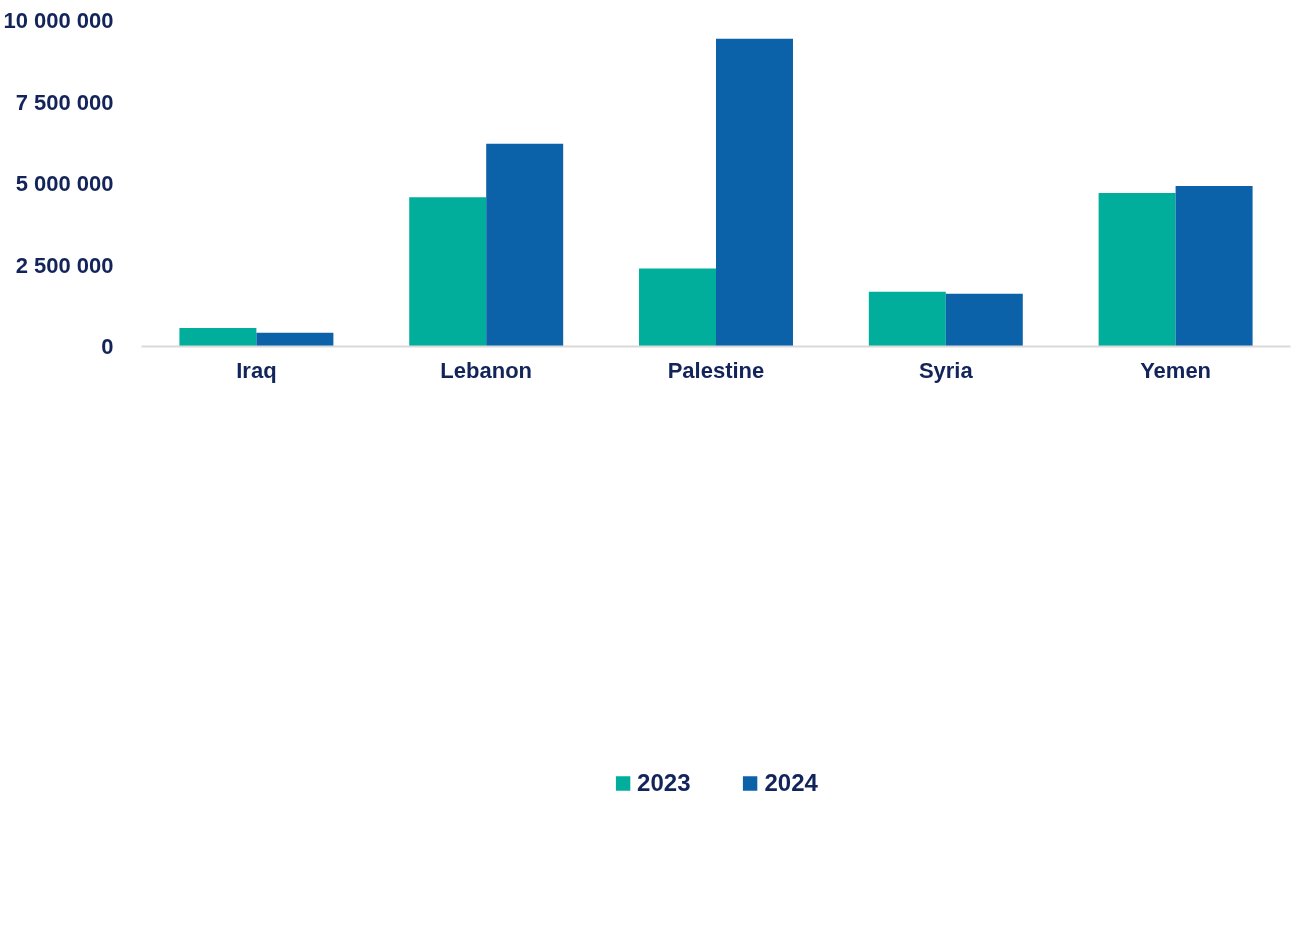  I want to click on y-tick-label: 0, so click(107, 346).